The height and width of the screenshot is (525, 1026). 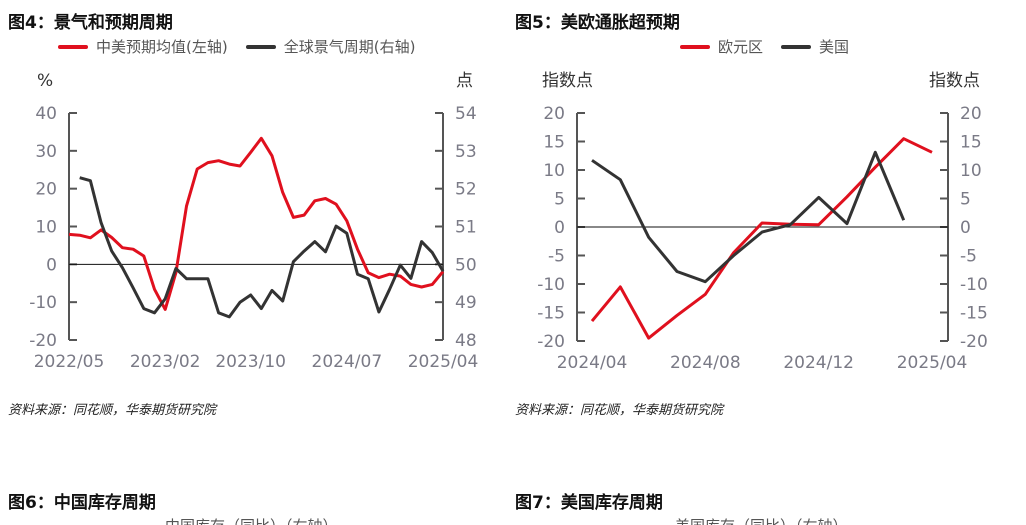 What do you see at coordinates (466, 114) in the screenshot?
I see `right-tick-label: 54` at bounding box center [466, 114].